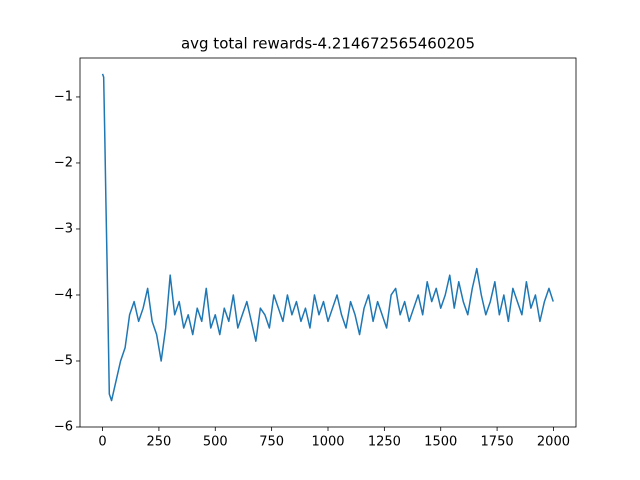  Describe the element at coordinates (328, 44) in the screenshot. I see `chart-title: avg total rewards-4.214672565460205` at that location.